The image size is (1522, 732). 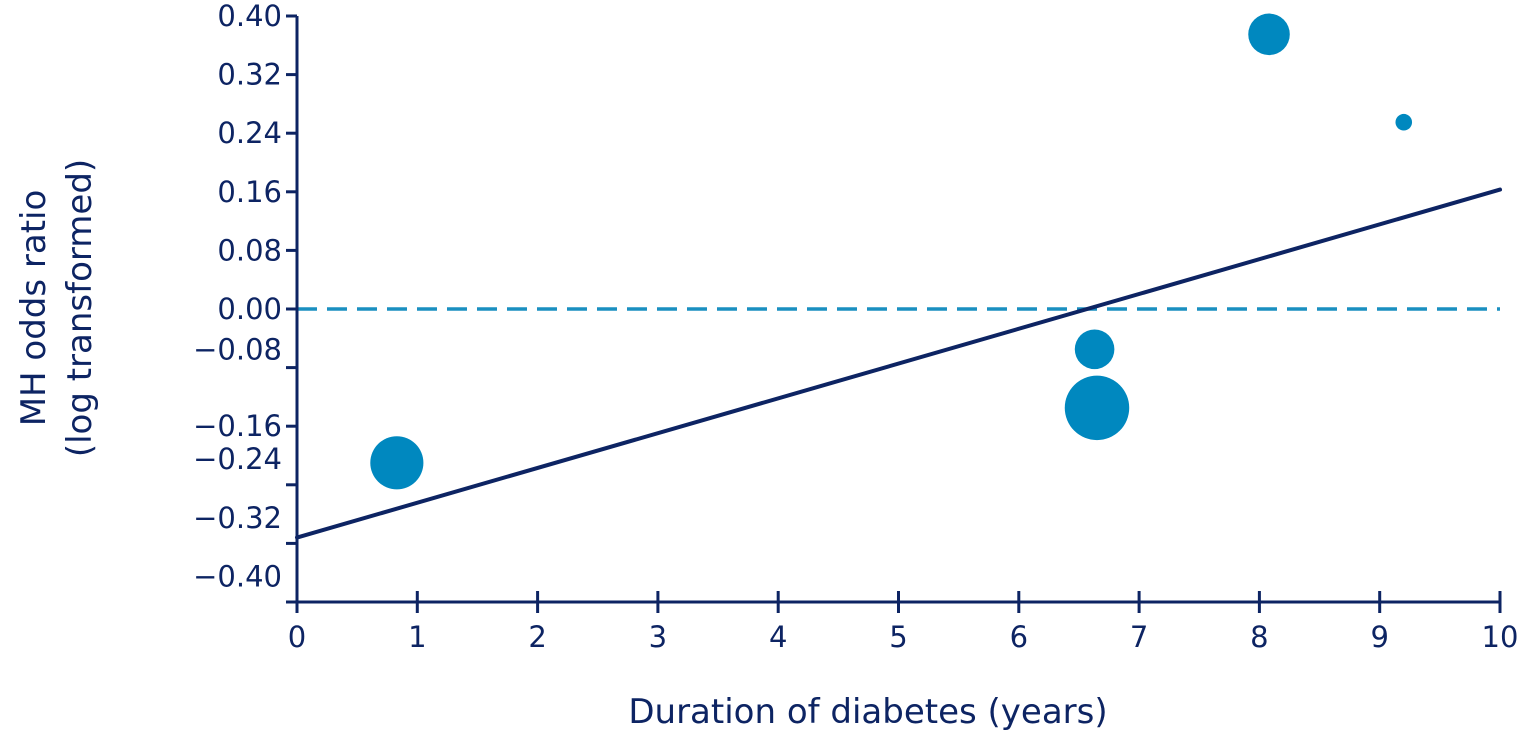 What do you see at coordinates (237, 349) in the screenshot?
I see `y-tick-label-7: −0.08` at bounding box center [237, 349].